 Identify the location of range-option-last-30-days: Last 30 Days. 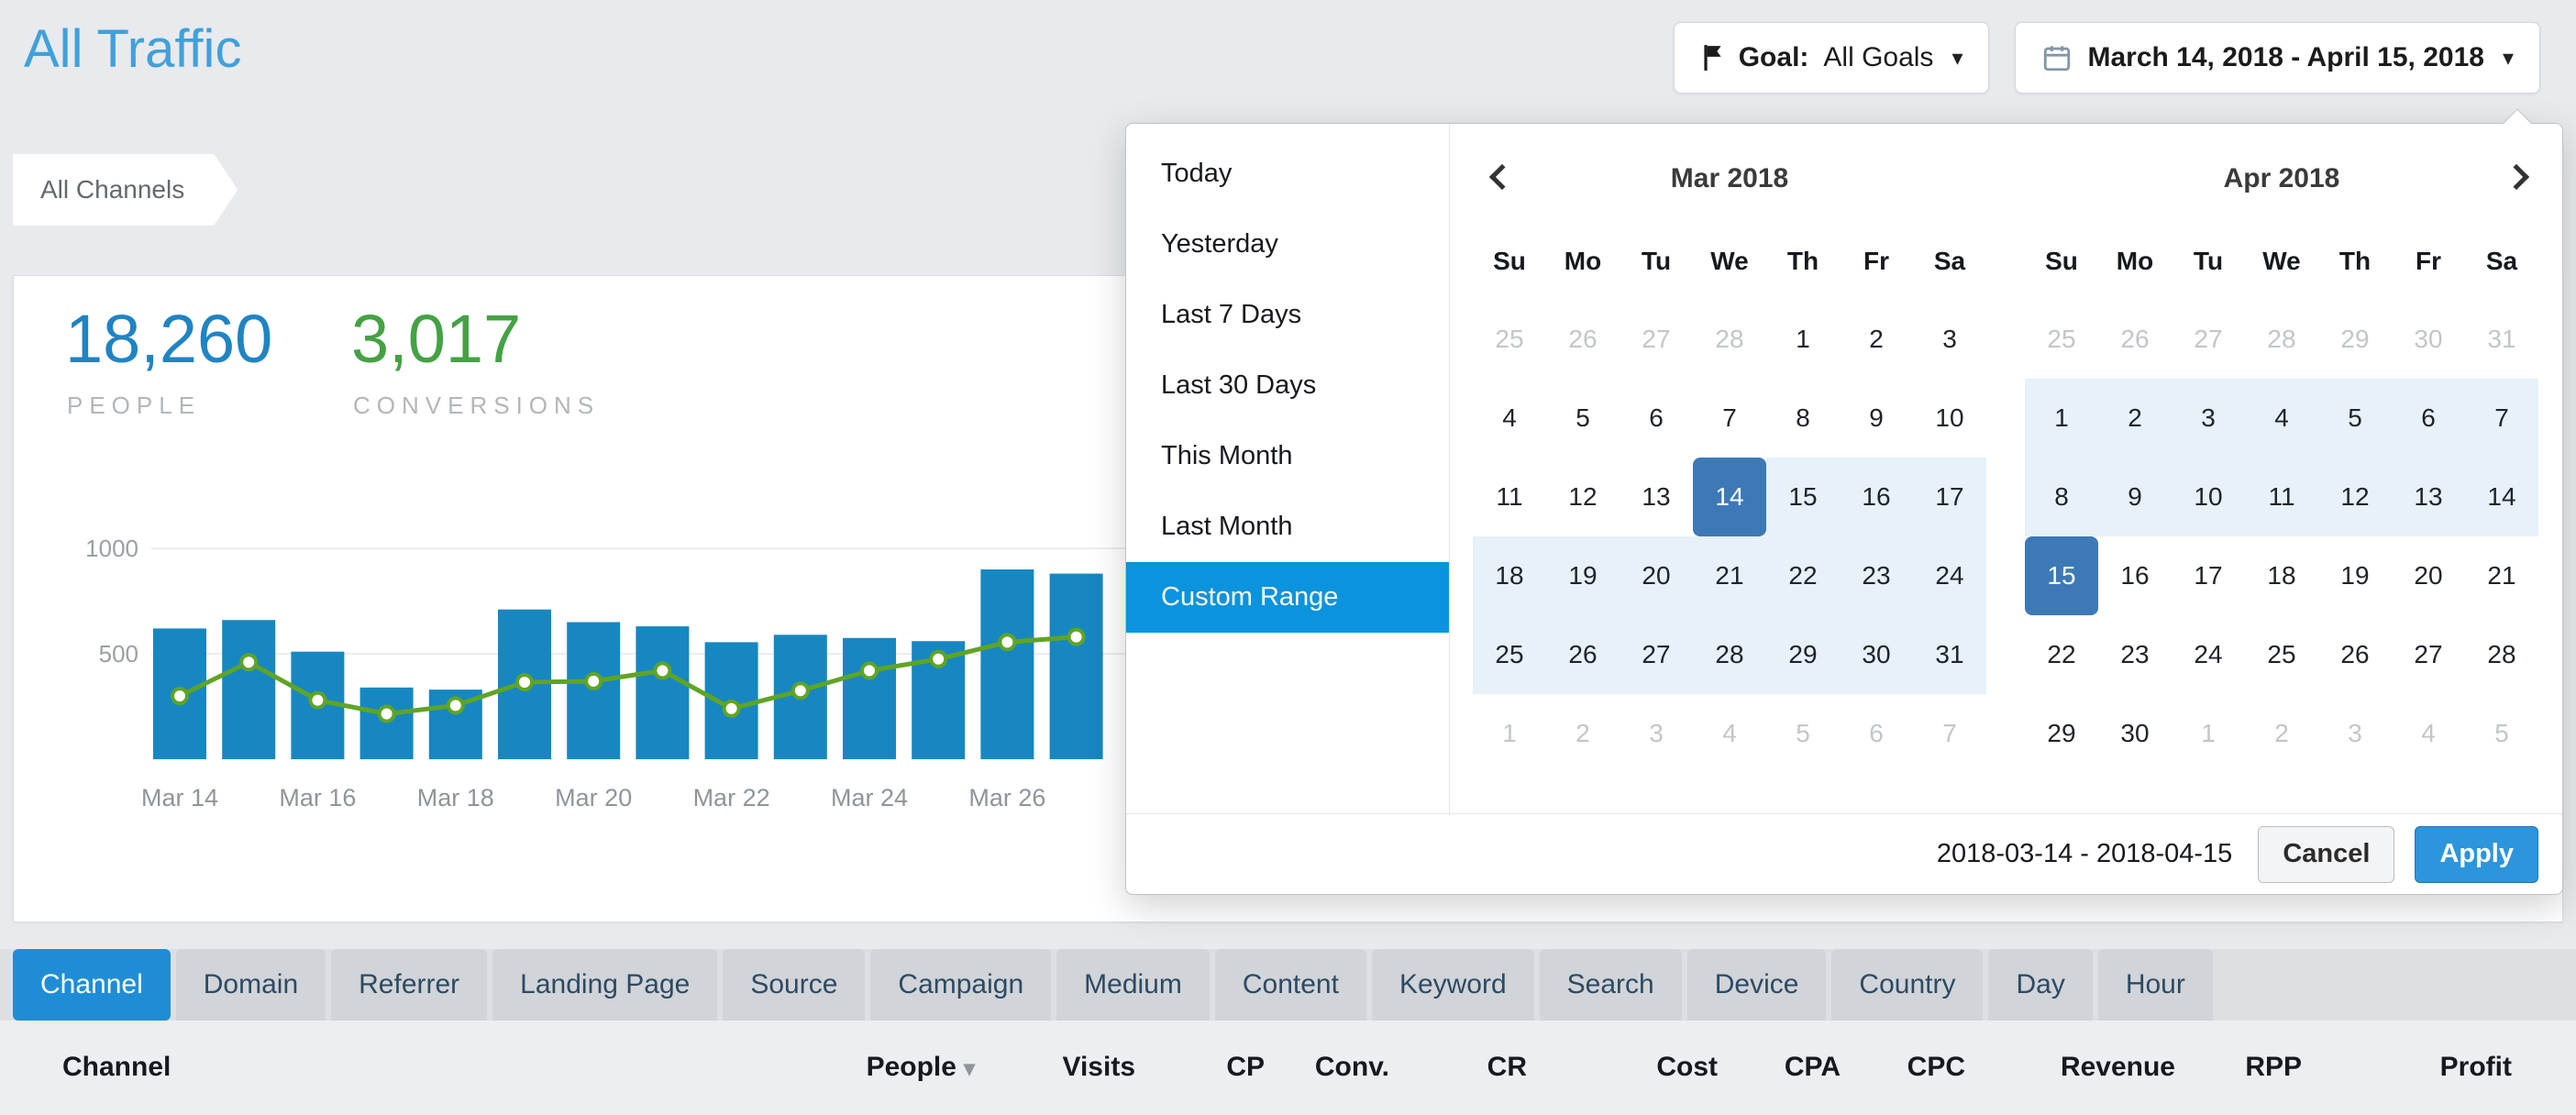
(1239, 385).